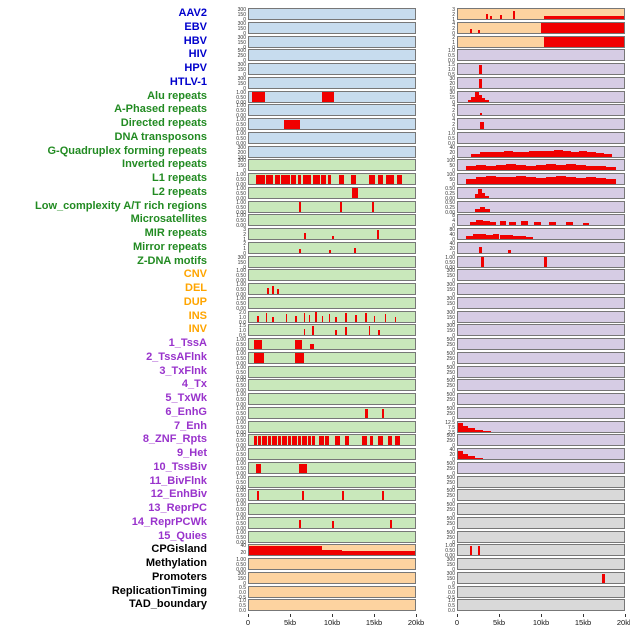  Describe the element at coordinates (332, 179) in the screenshot. I see `track-panel-left-l1-repeats` at that location.